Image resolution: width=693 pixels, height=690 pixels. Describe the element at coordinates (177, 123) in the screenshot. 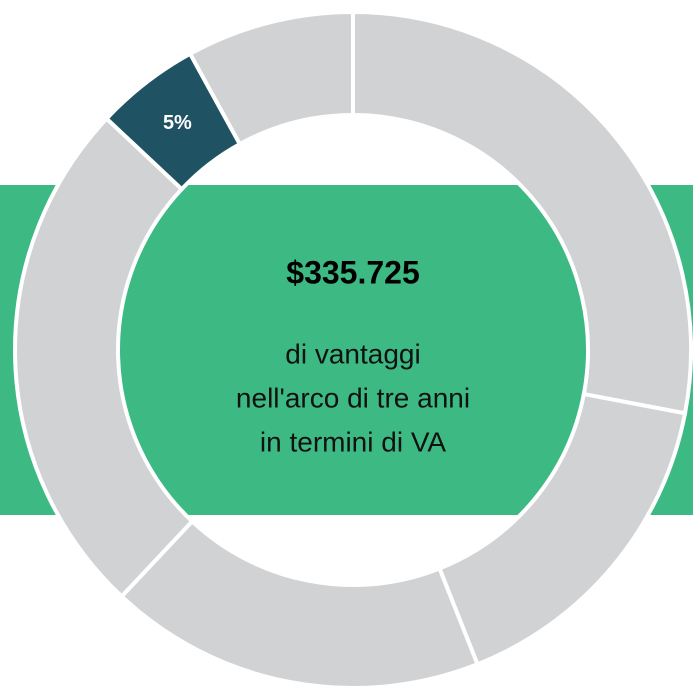

I see `data-label: 5%` at that location.